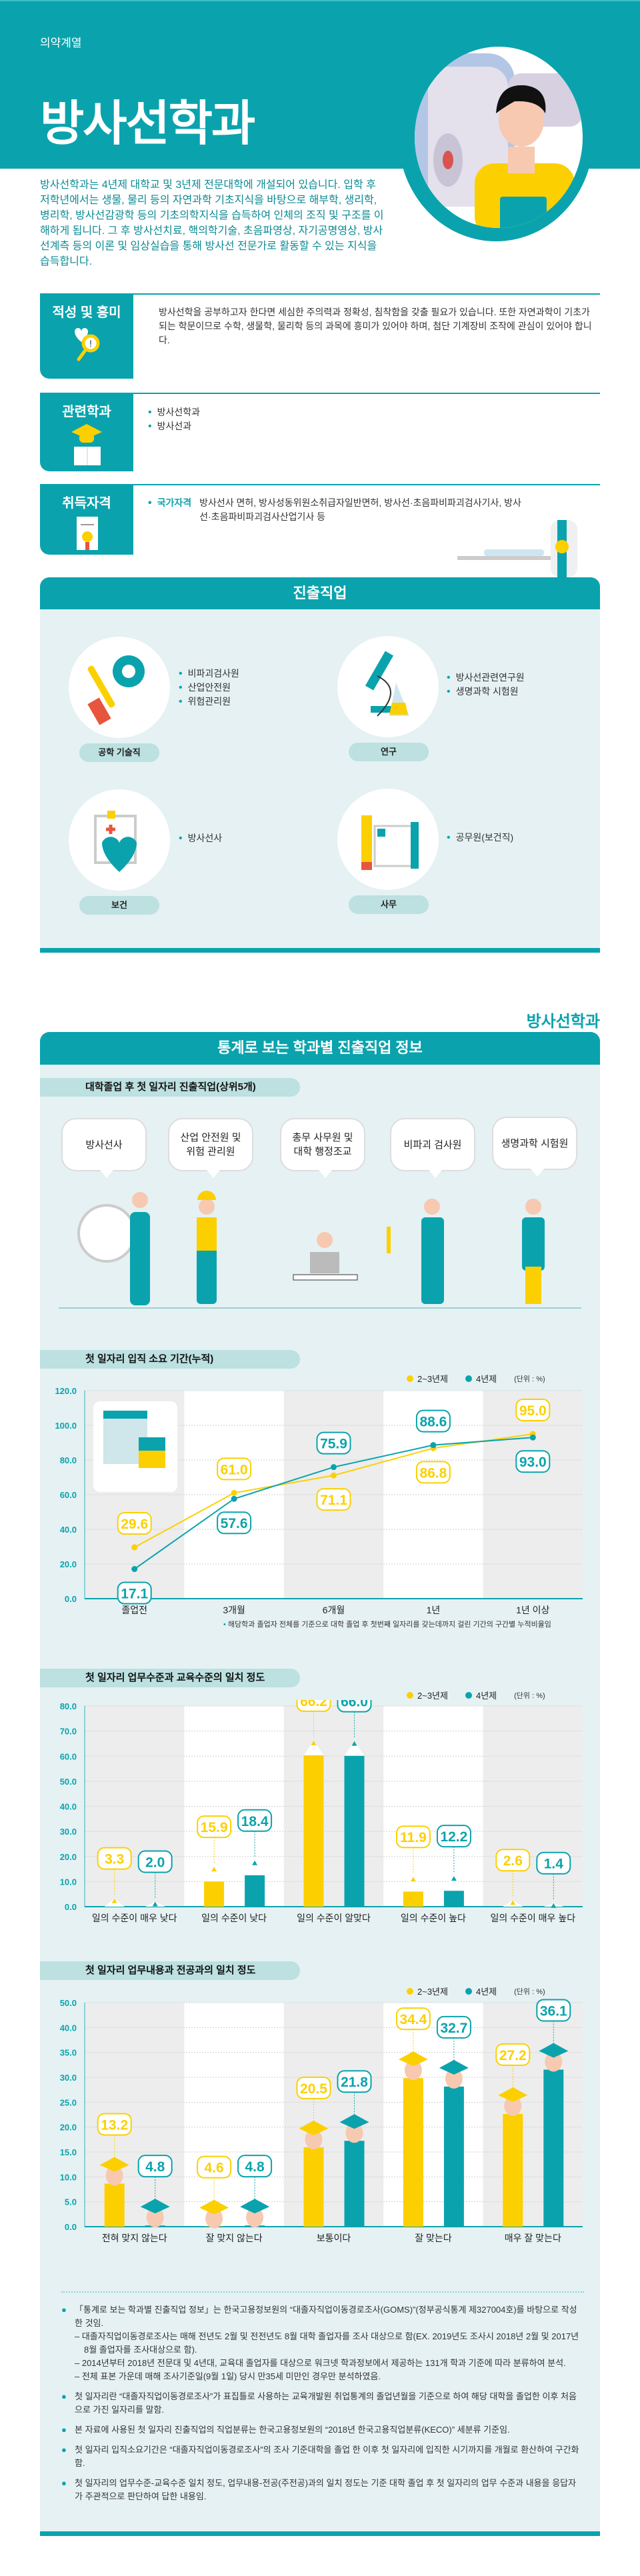 This screenshot has height=2576, width=640. What do you see at coordinates (234, 1523) in the screenshot?
I see `data-label: 57.6` at bounding box center [234, 1523].